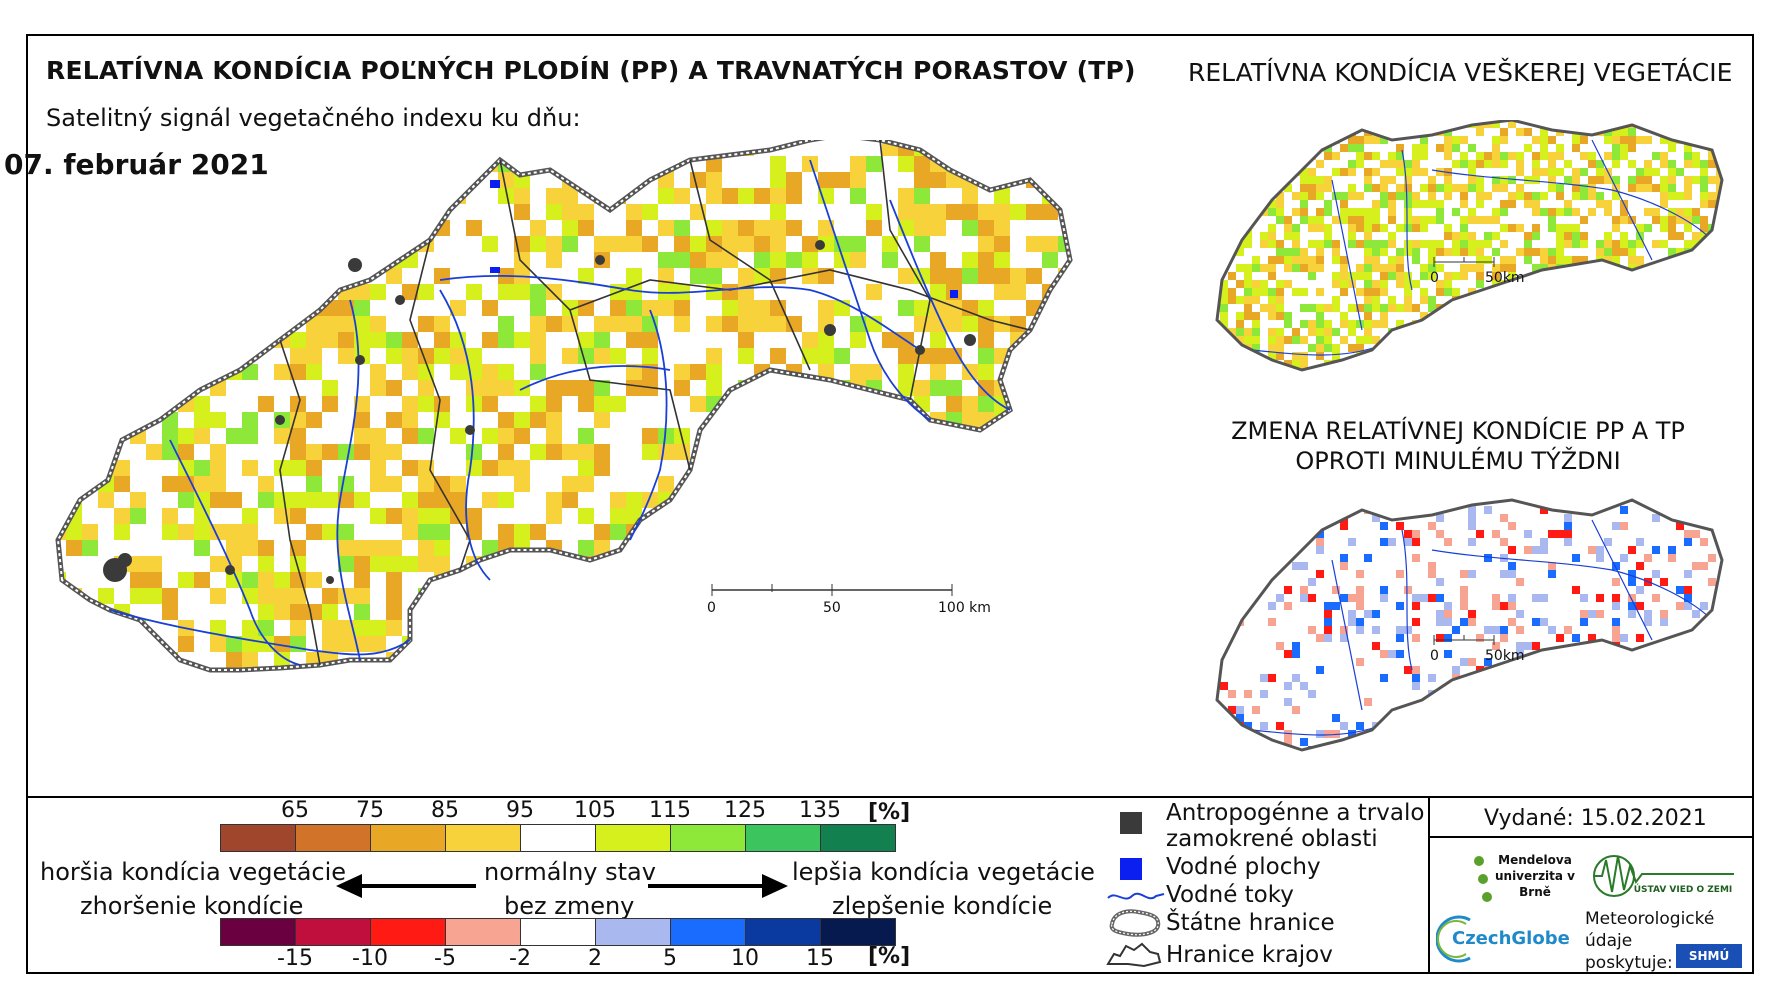  I want to click on main-scale-0: 0, so click(711, 608).